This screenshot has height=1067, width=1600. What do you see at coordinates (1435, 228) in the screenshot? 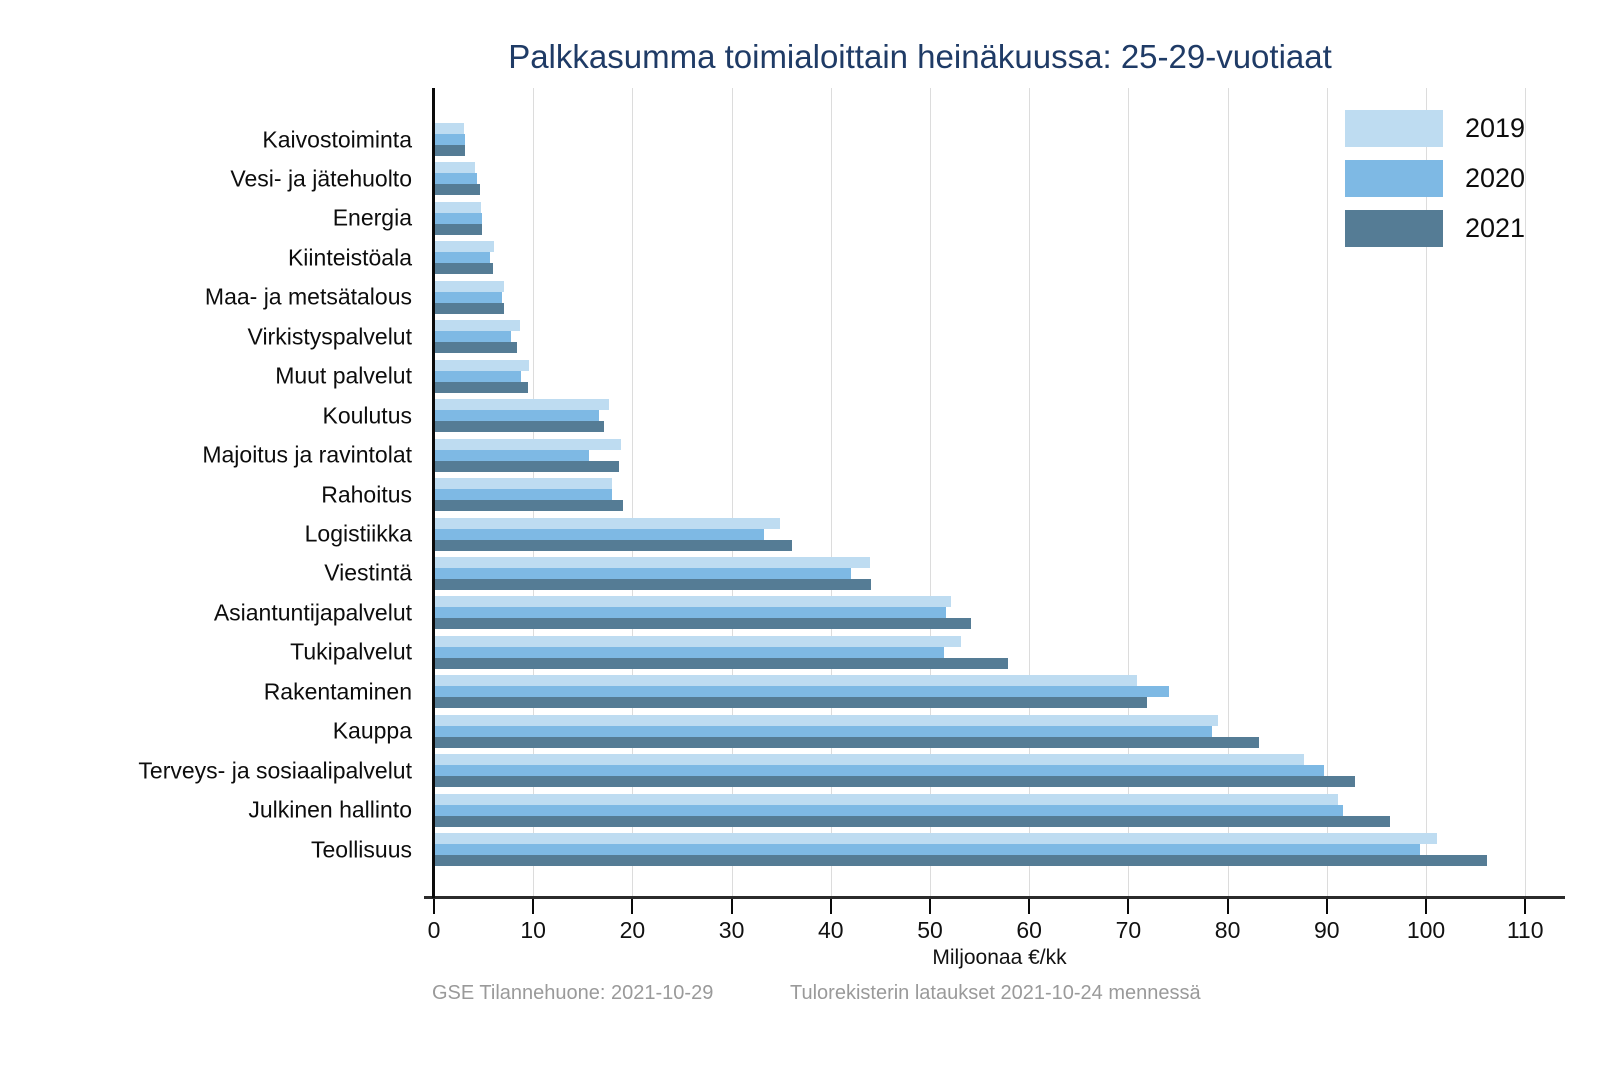
I see `legend-row-2021: 2021` at bounding box center [1435, 228].